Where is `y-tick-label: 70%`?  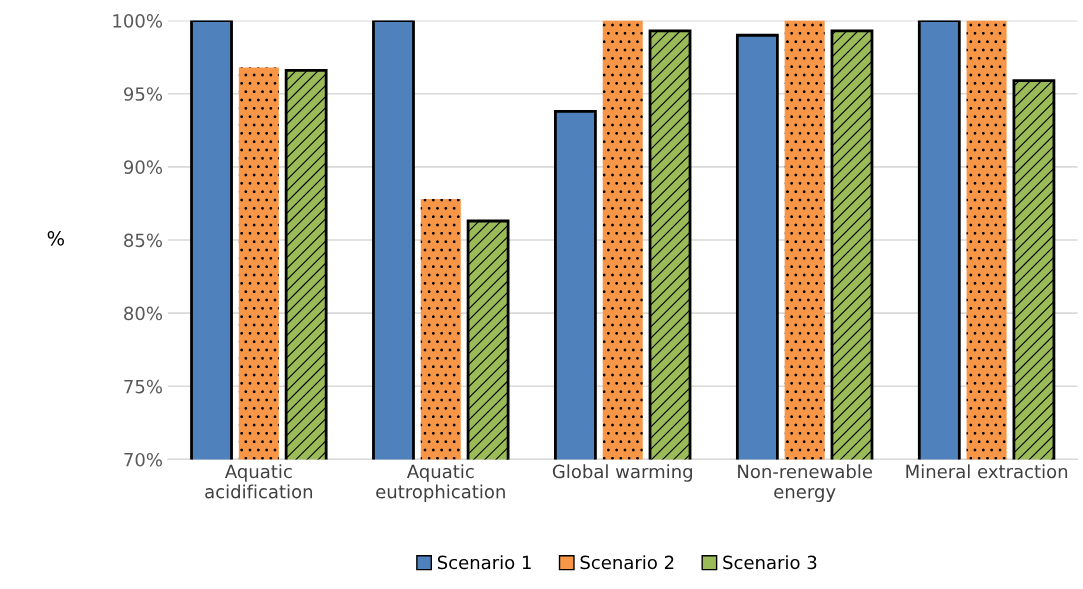 y-tick-label: 70% is located at coordinates (143, 459).